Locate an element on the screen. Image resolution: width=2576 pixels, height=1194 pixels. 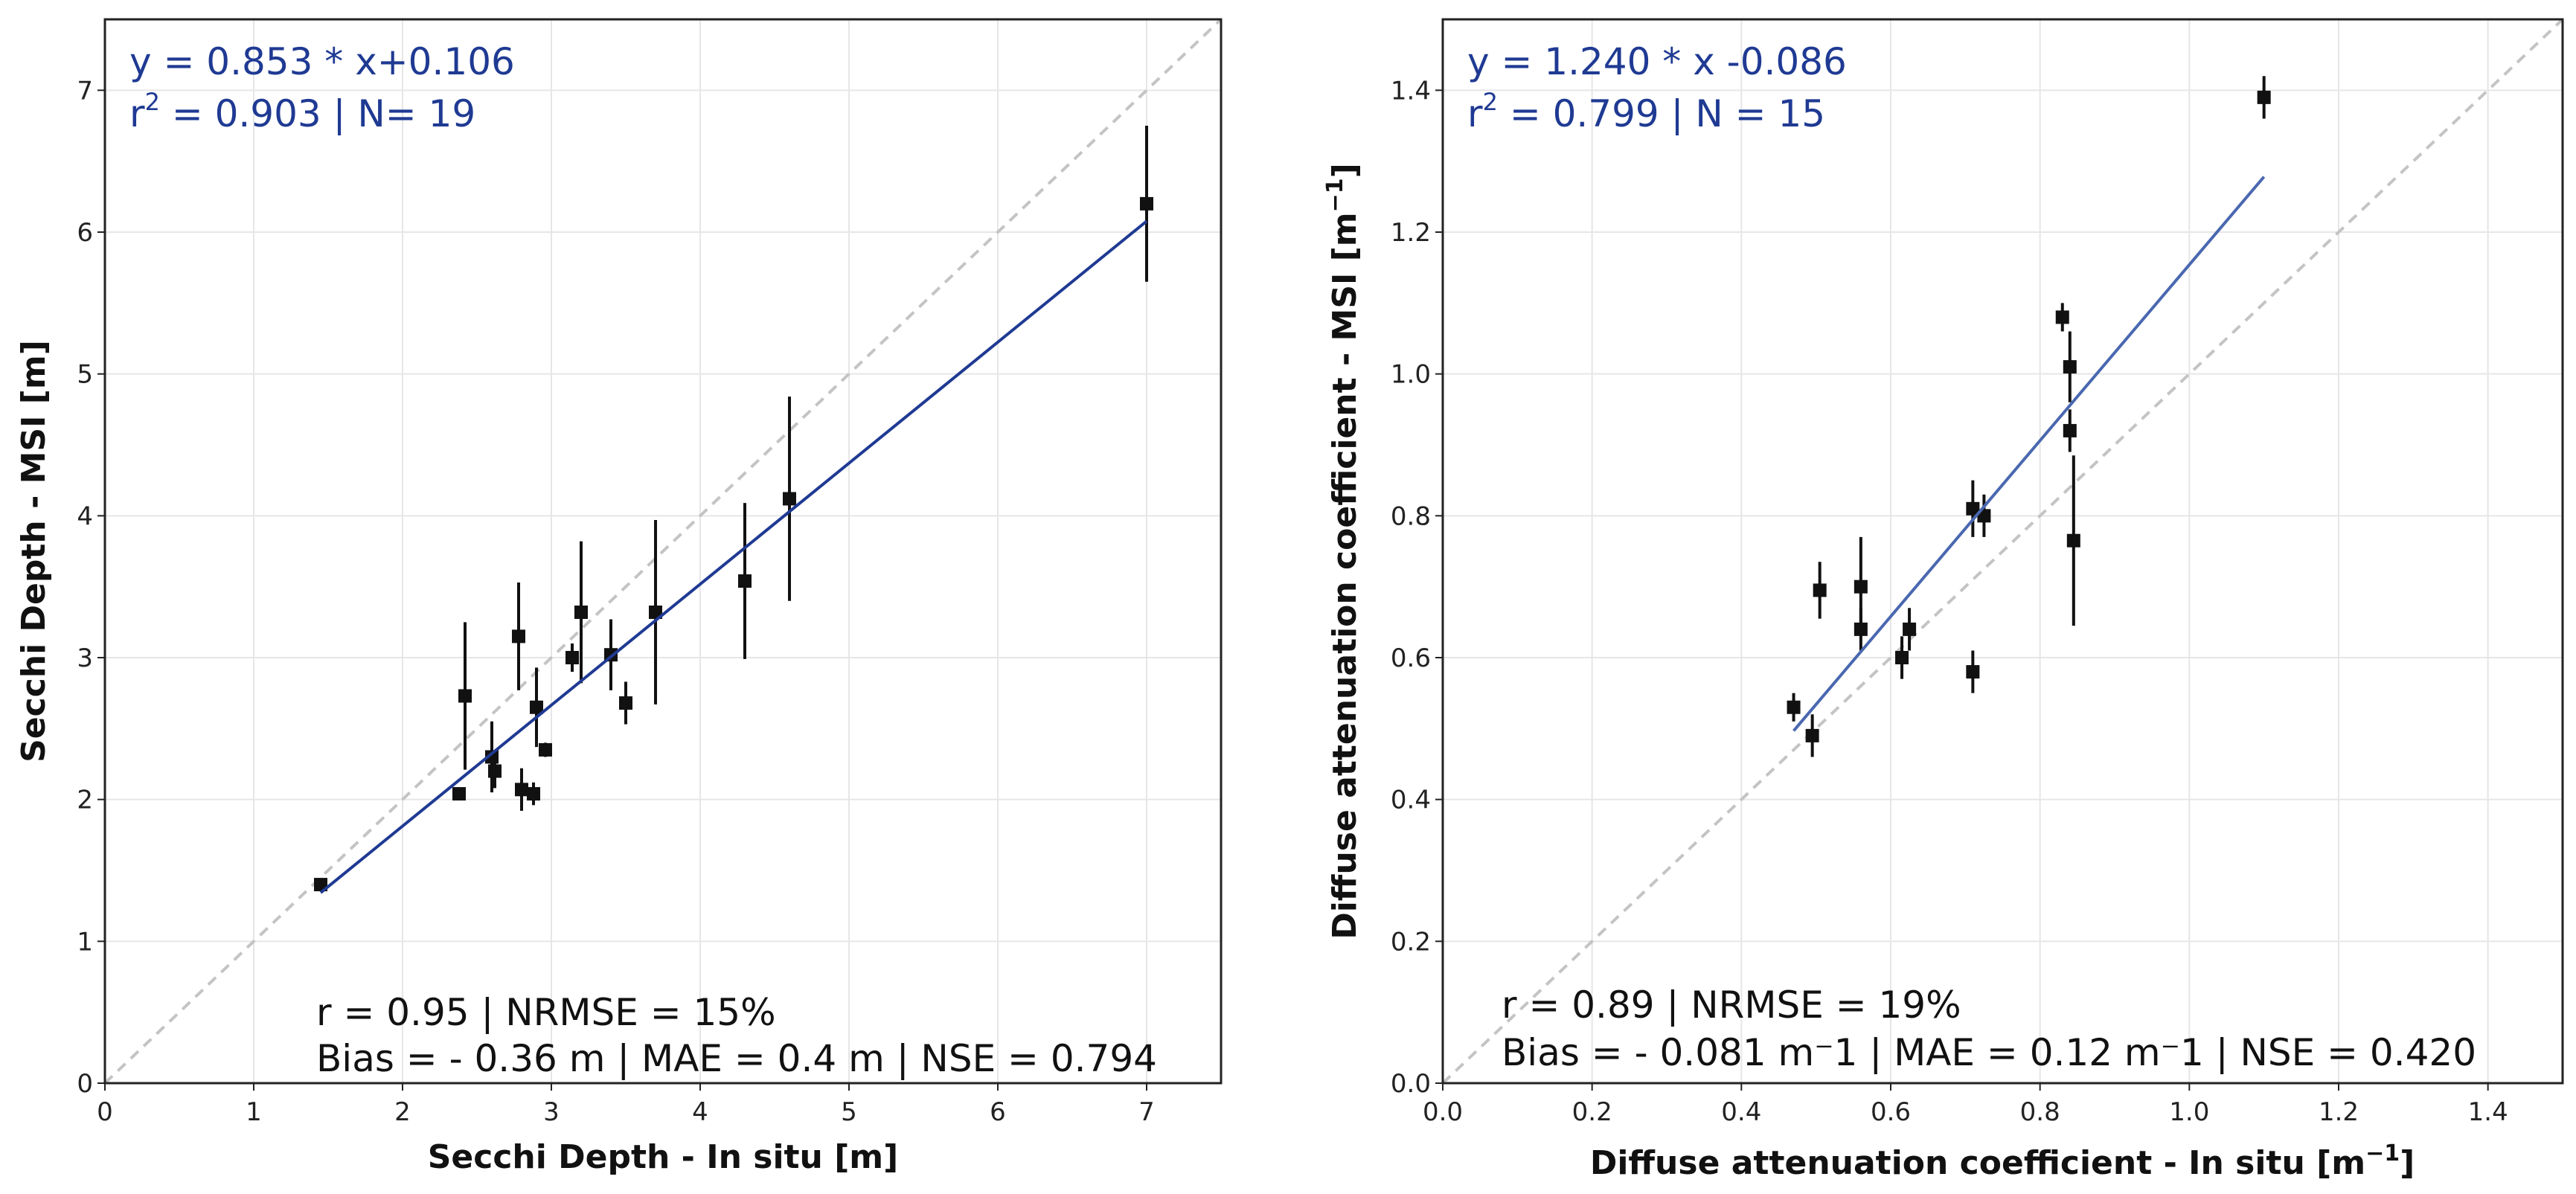
x-axis-ticks: 0.0 0.2 0.4 0.6 0.8 1.0 1.2 1.4 is located at coordinates (1966, 1105).